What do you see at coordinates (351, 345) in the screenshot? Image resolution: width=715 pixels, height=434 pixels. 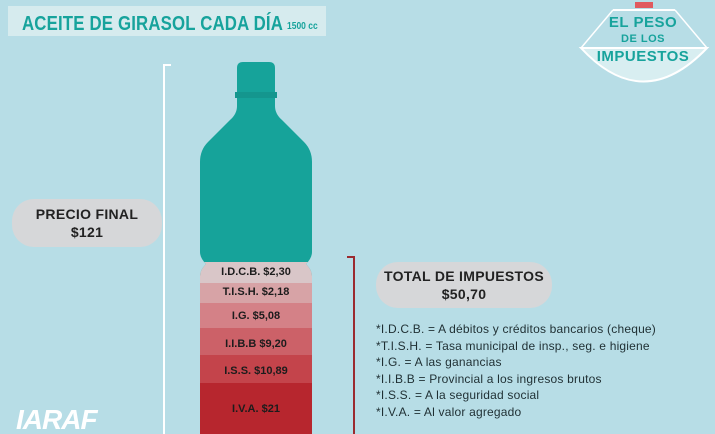 I see `tax-bracket` at bounding box center [351, 345].